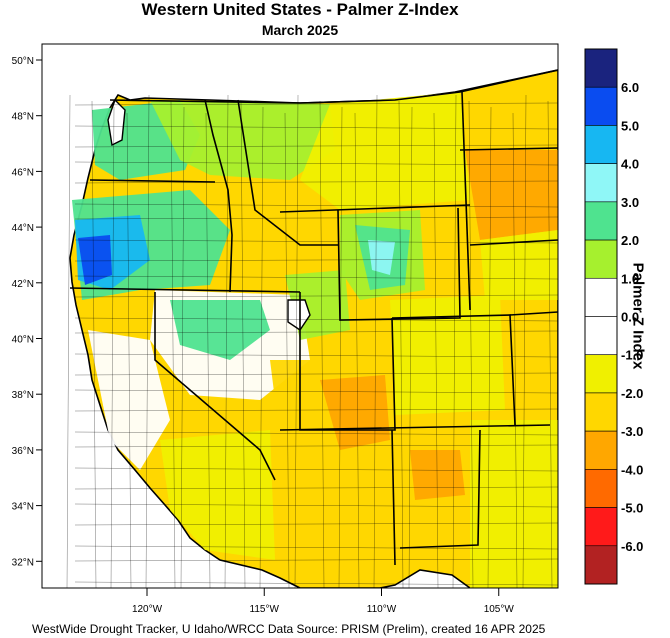 Image resolution: width=670 pixels, height=638 pixels. I want to click on zone-colorado-yellow, so click(447, 355).